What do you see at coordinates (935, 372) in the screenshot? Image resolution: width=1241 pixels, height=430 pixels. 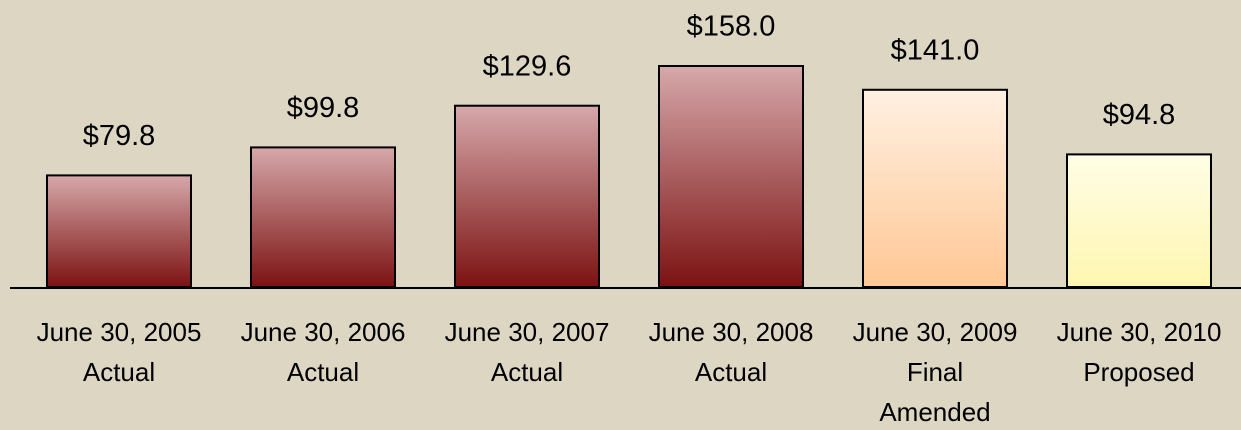 I see `x-tick-label: Final` at bounding box center [935, 372].